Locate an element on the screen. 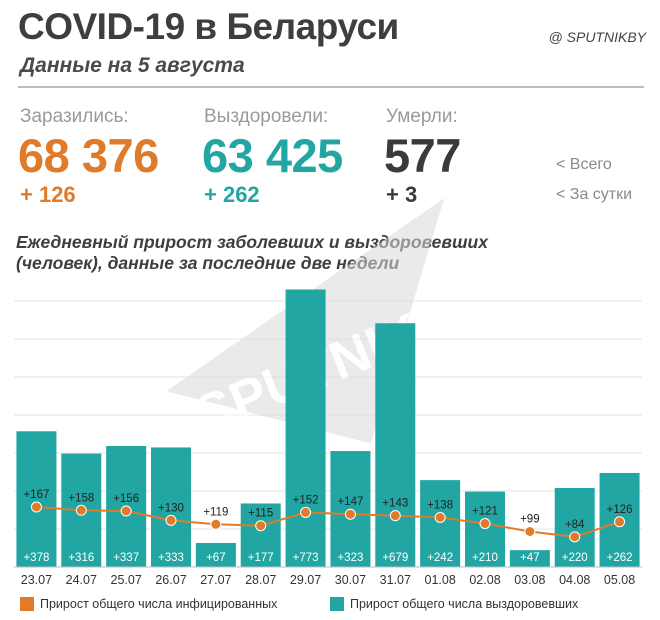 The height and width of the screenshot is (620, 660). x-tick-label: 05.08 is located at coordinates (619, 580).